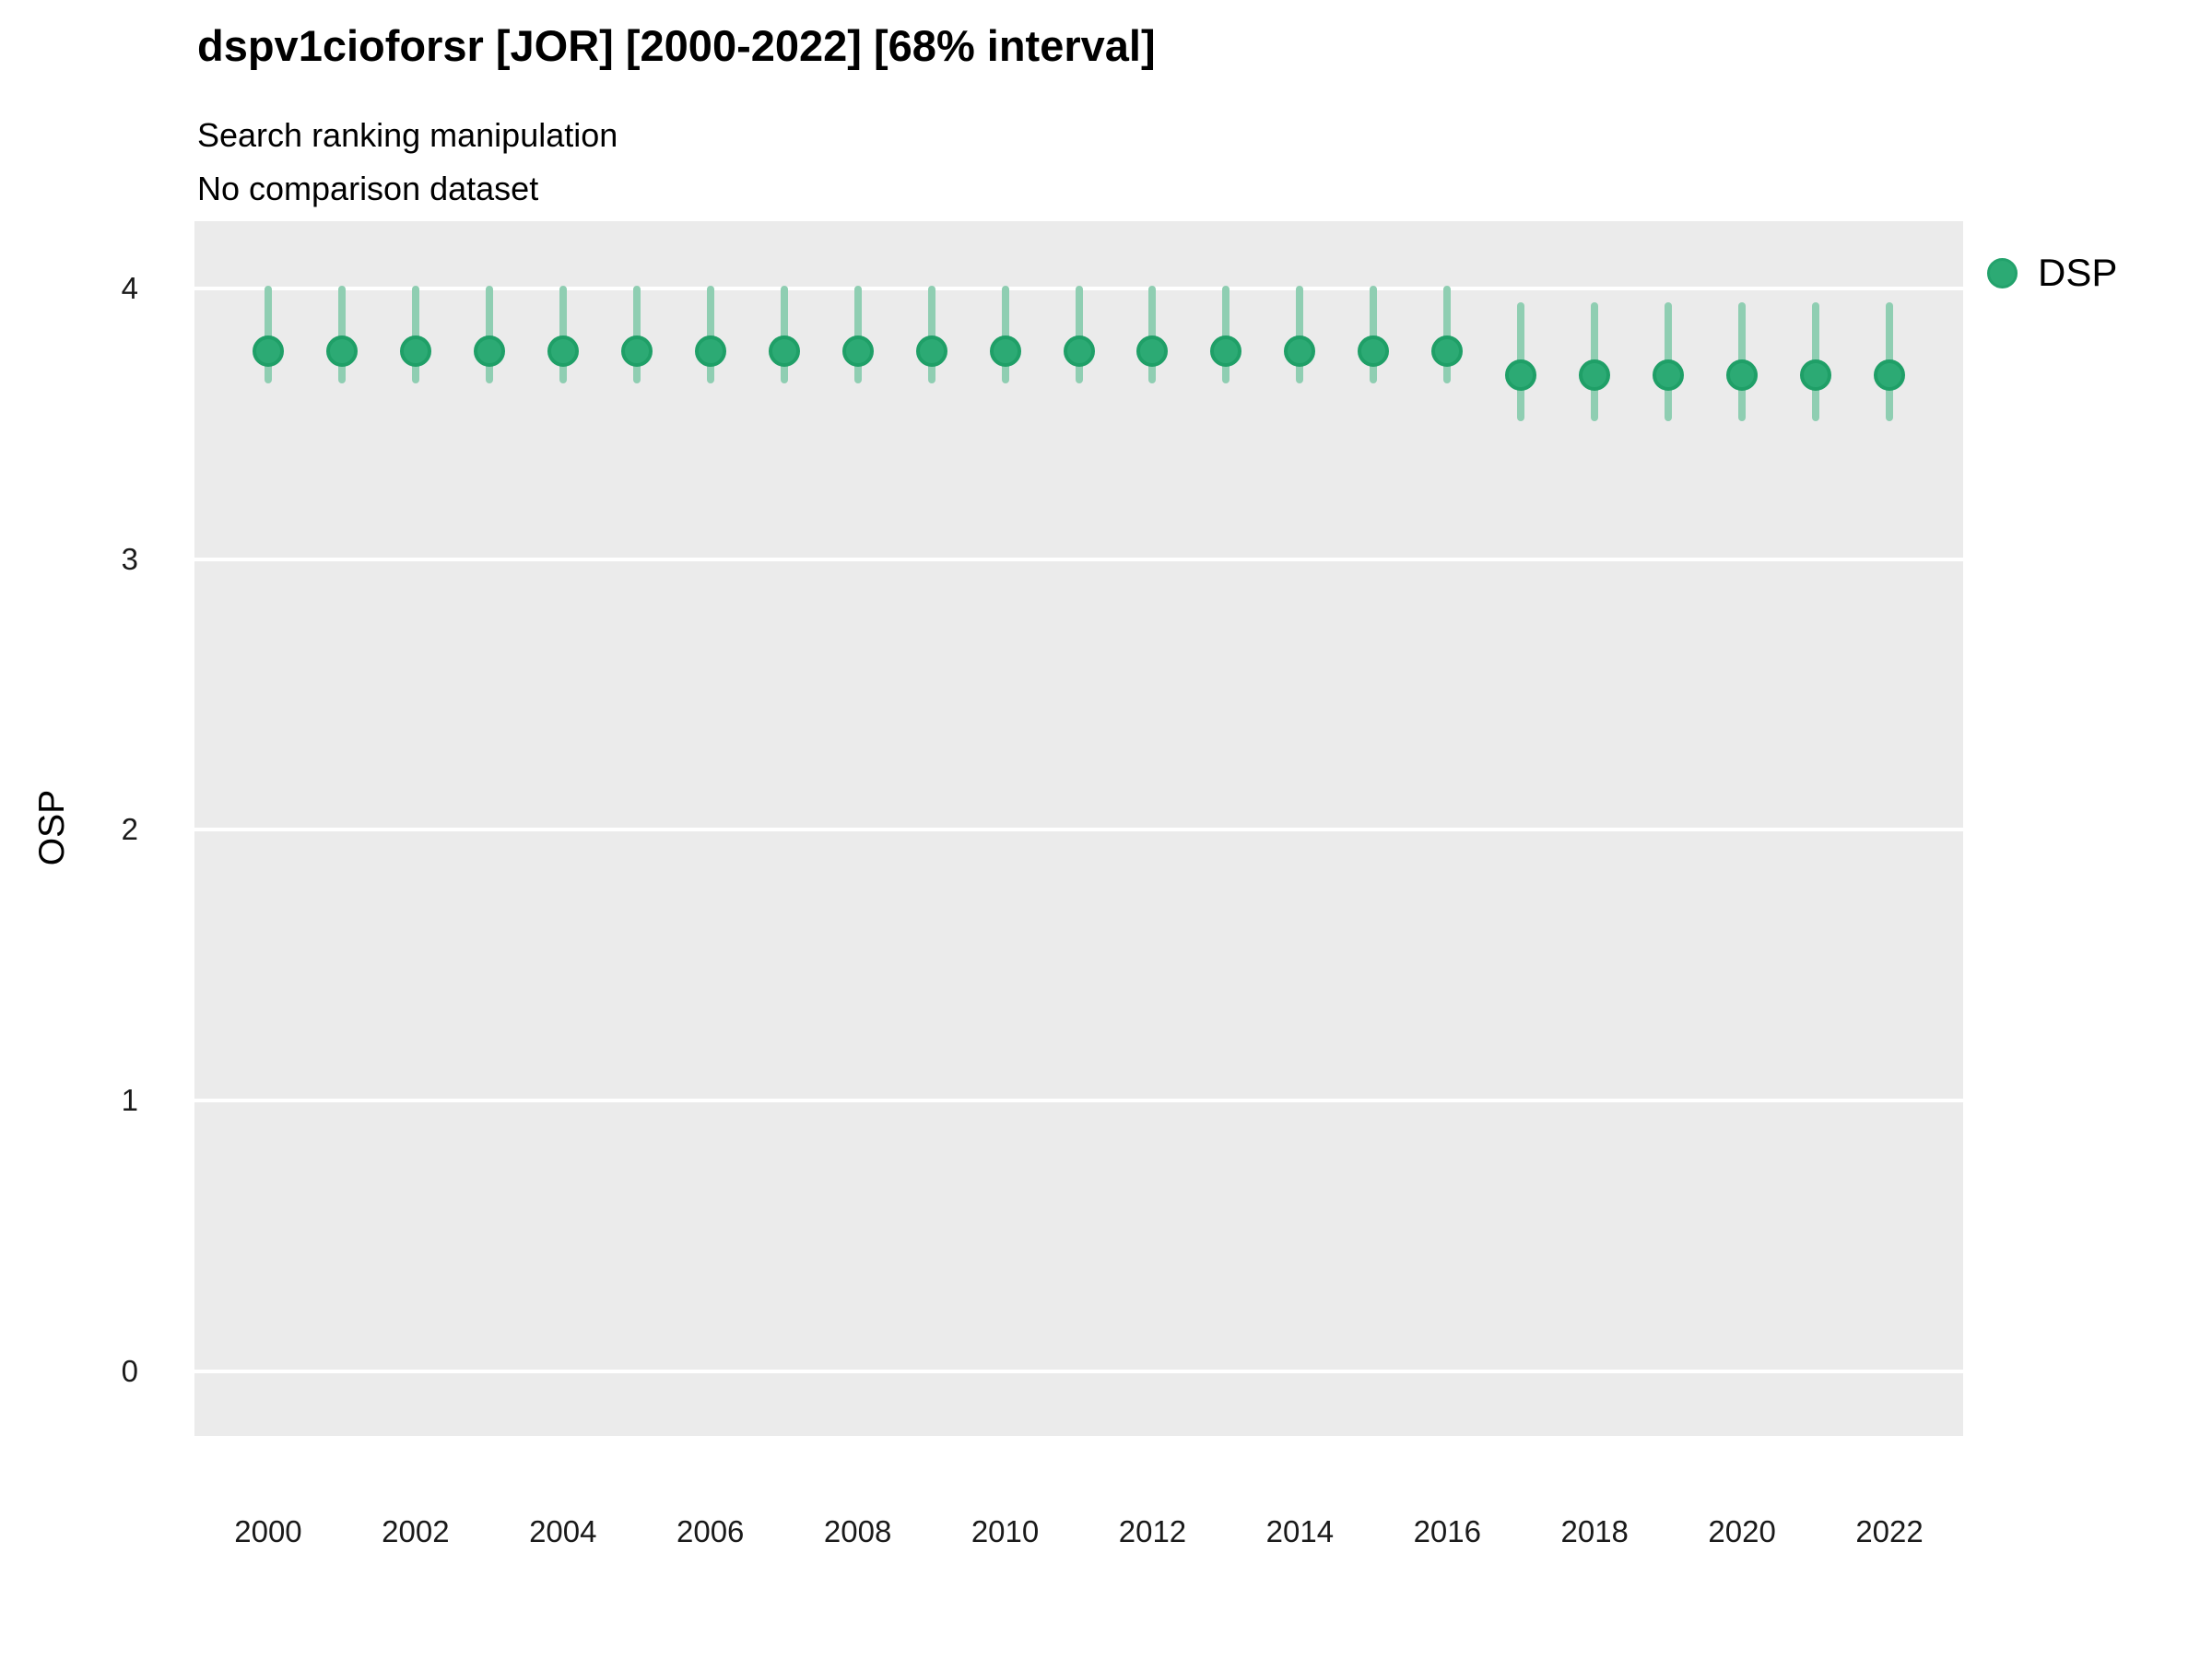 The width and height of the screenshot is (2212, 1659). I want to click on data-point-2003, so click(489, 351).